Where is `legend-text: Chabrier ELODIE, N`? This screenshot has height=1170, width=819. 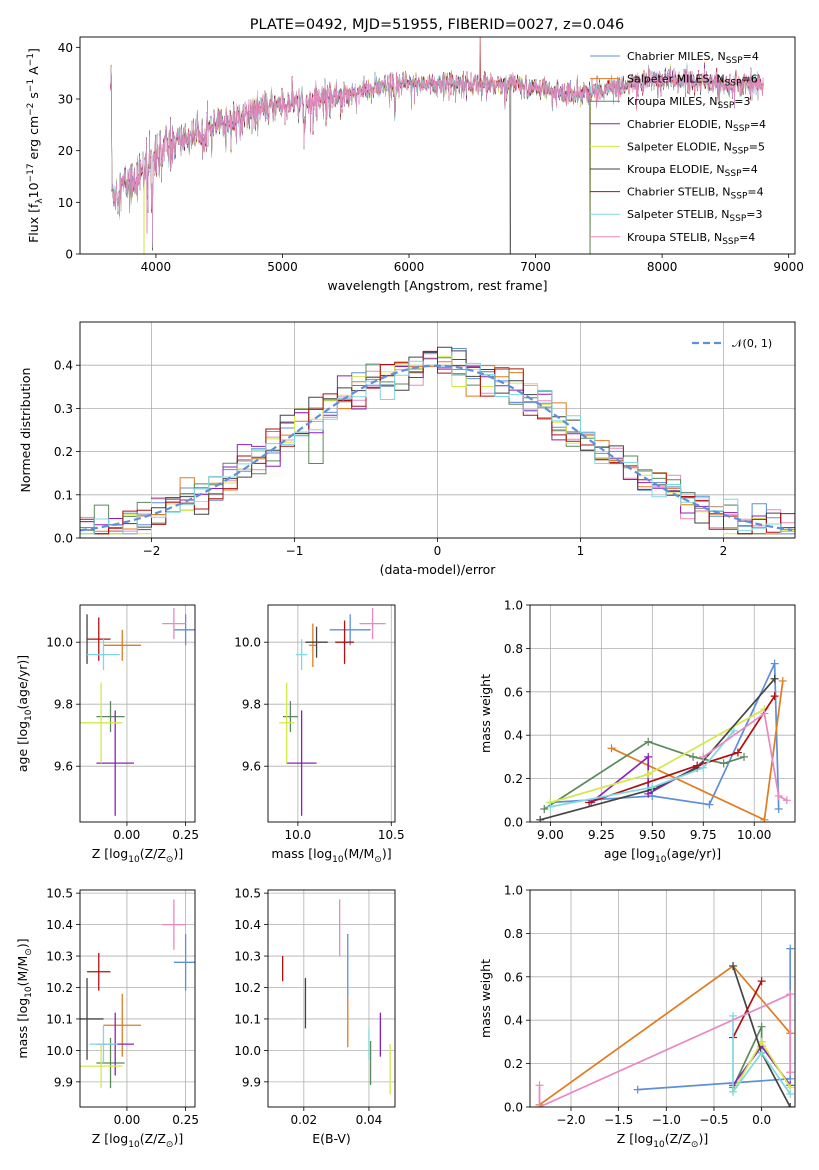 legend-text: Chabrier ELODIE, N is located at coordinates (680, 124).